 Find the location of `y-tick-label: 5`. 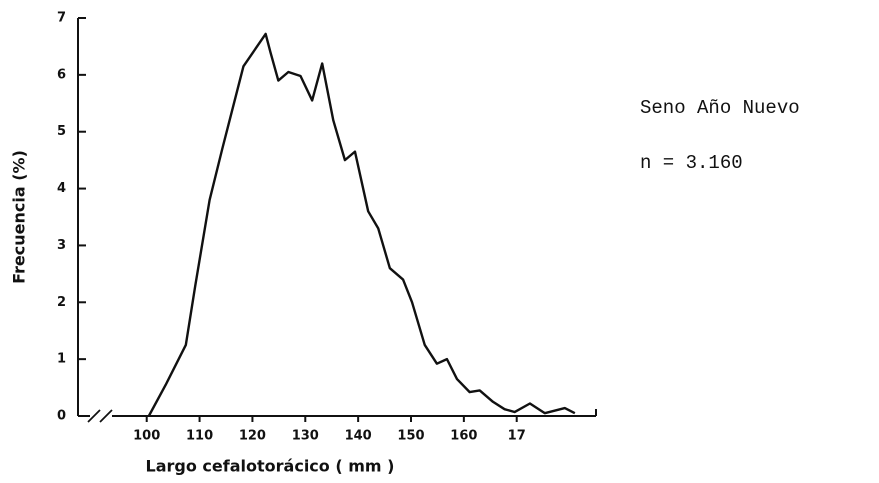

y-tick-label: 5 is located at coordinates (61, 131).